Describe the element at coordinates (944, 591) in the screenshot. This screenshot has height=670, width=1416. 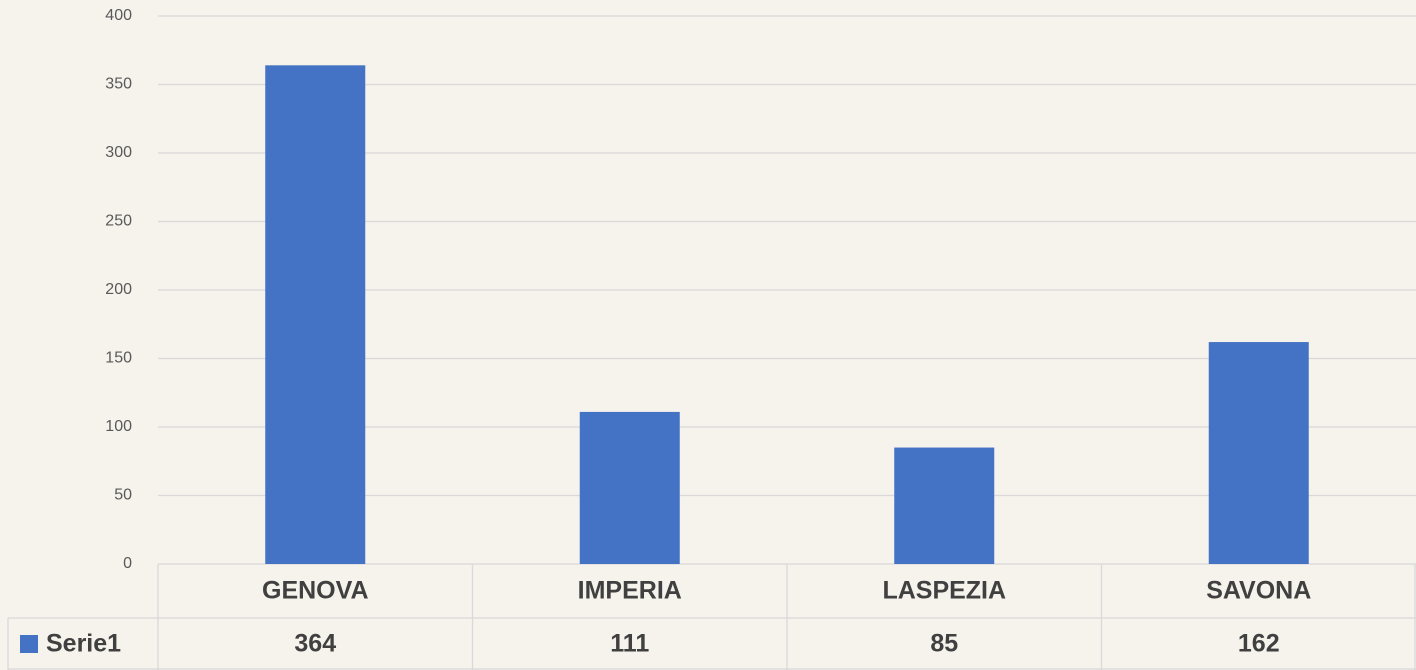
I see `x-tick-label: LASPEZIA` at that location.